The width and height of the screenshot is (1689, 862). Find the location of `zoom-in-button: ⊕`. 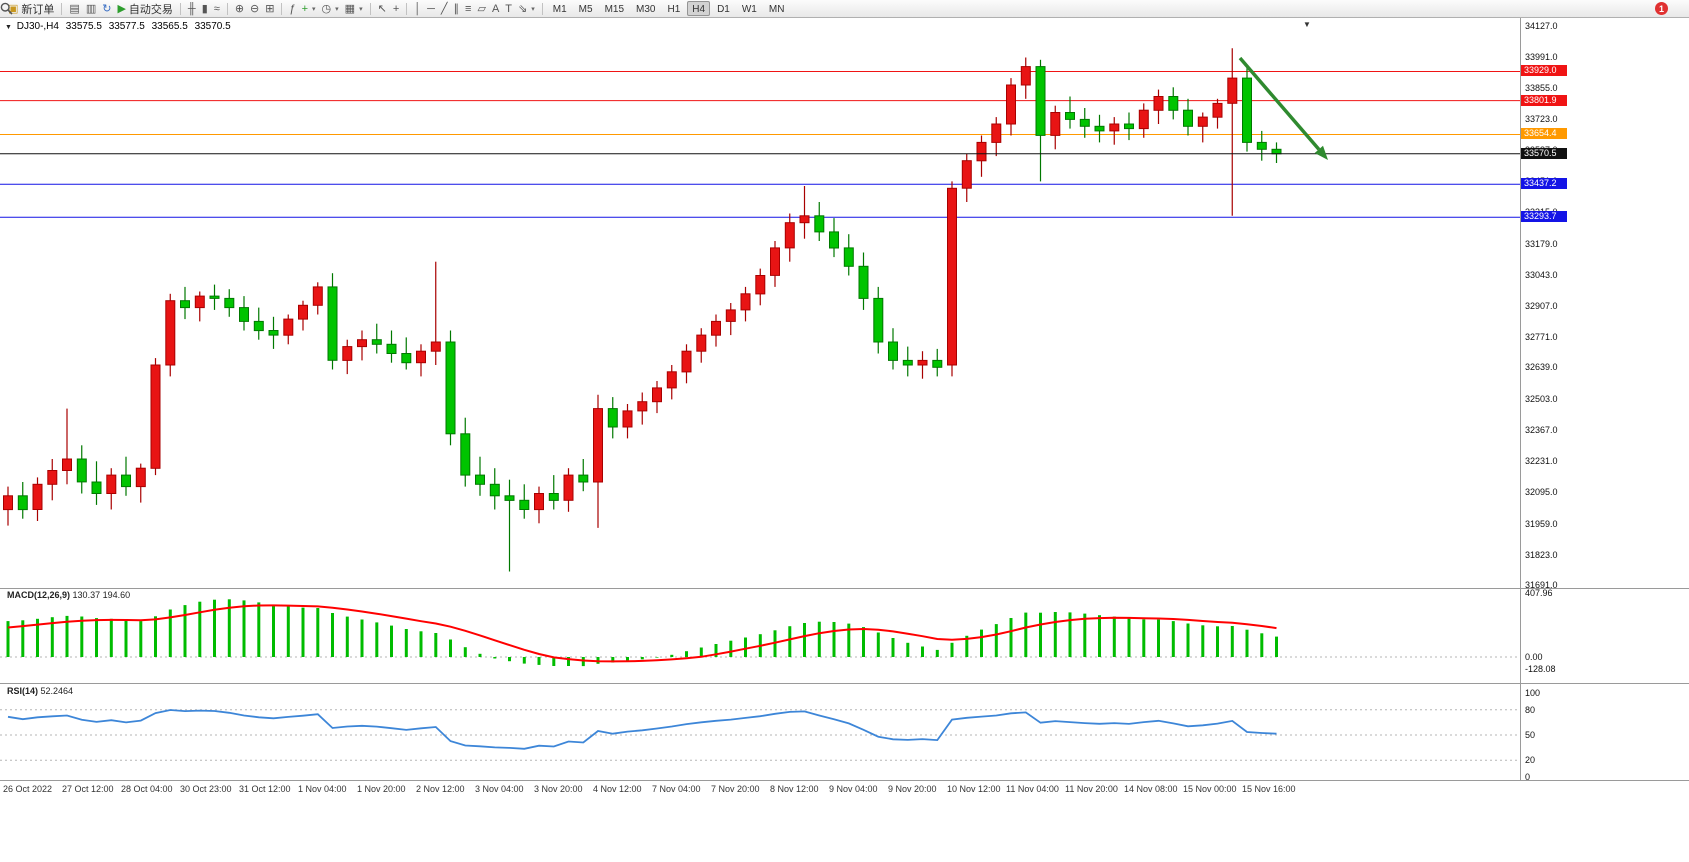

zoom-in-button: ⊕ is located at coordinates (239, 9).